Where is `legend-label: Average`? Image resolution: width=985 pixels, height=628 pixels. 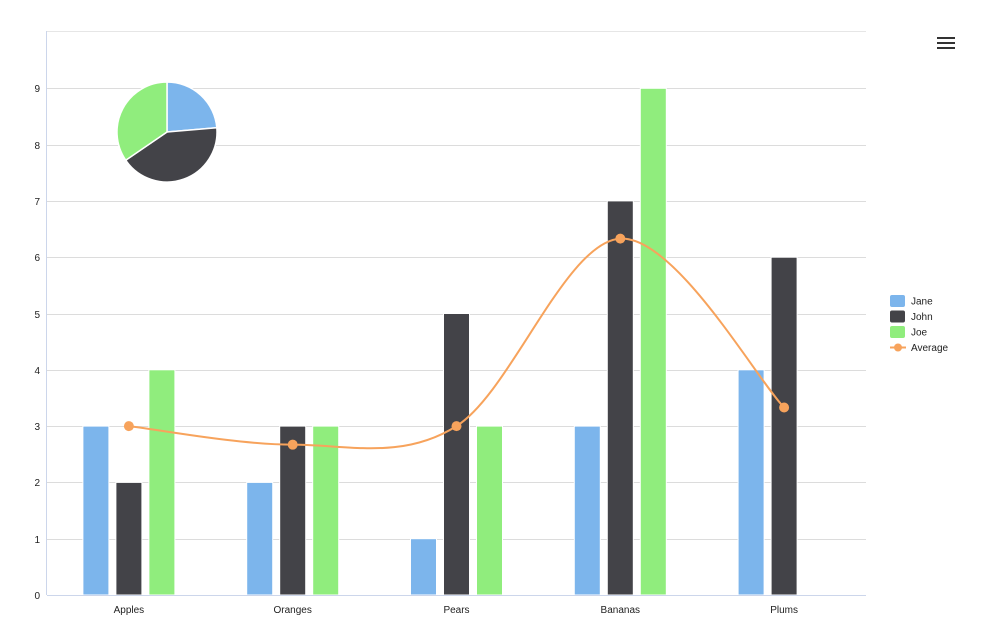
legend-label: Average is located at coordinates (930, 348).